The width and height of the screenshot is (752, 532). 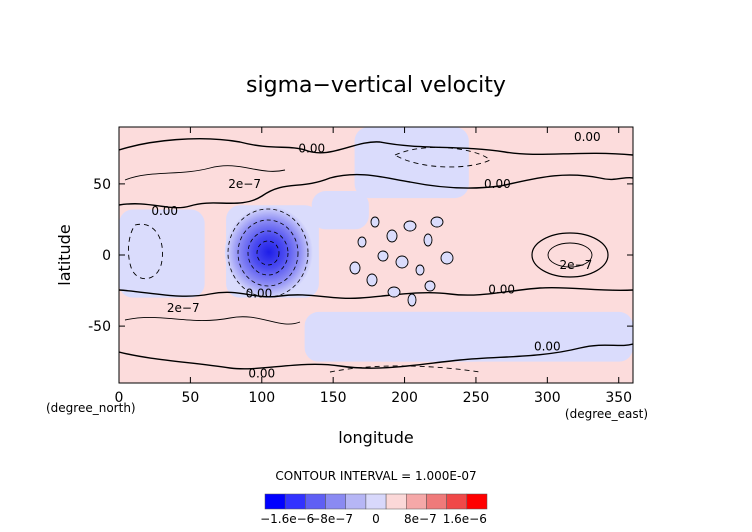 I want to click on convective-cells, so click(x=401, y=261).